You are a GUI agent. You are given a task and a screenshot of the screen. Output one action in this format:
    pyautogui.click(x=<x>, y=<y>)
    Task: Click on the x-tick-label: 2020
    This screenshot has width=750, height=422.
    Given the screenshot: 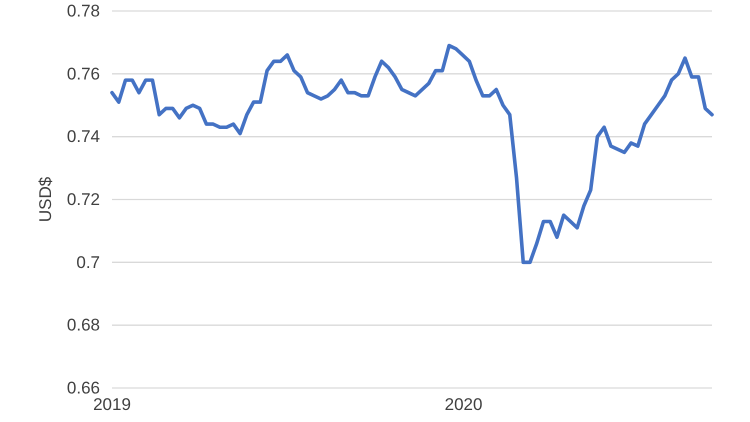 What is the action you would take?
    pyautogui.click(x=463, y=404)
    